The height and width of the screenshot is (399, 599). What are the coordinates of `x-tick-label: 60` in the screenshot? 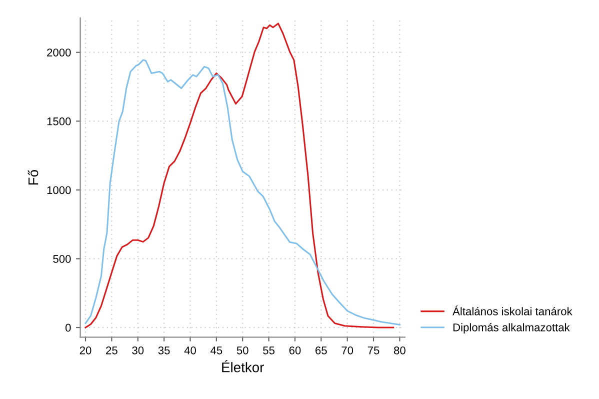 It's located at (295, 350).